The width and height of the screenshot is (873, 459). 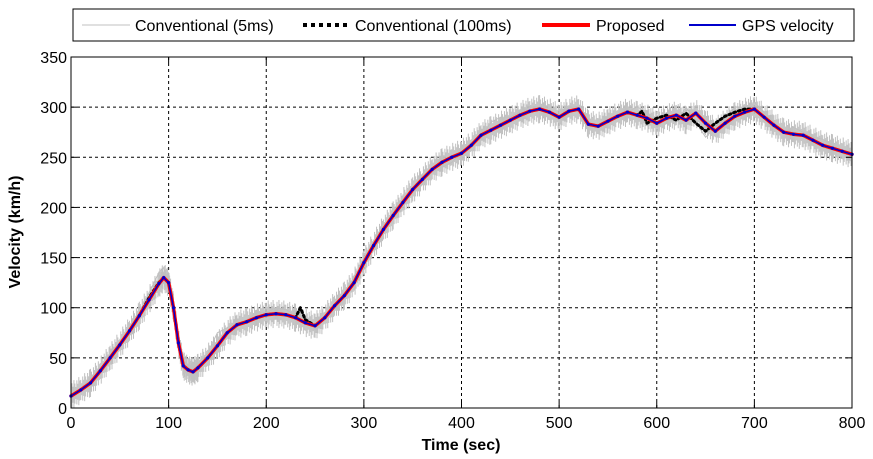 I want to click on y-tick-labels: 0 50 100 150 200 250 300 350, so click(x=53, y=234).